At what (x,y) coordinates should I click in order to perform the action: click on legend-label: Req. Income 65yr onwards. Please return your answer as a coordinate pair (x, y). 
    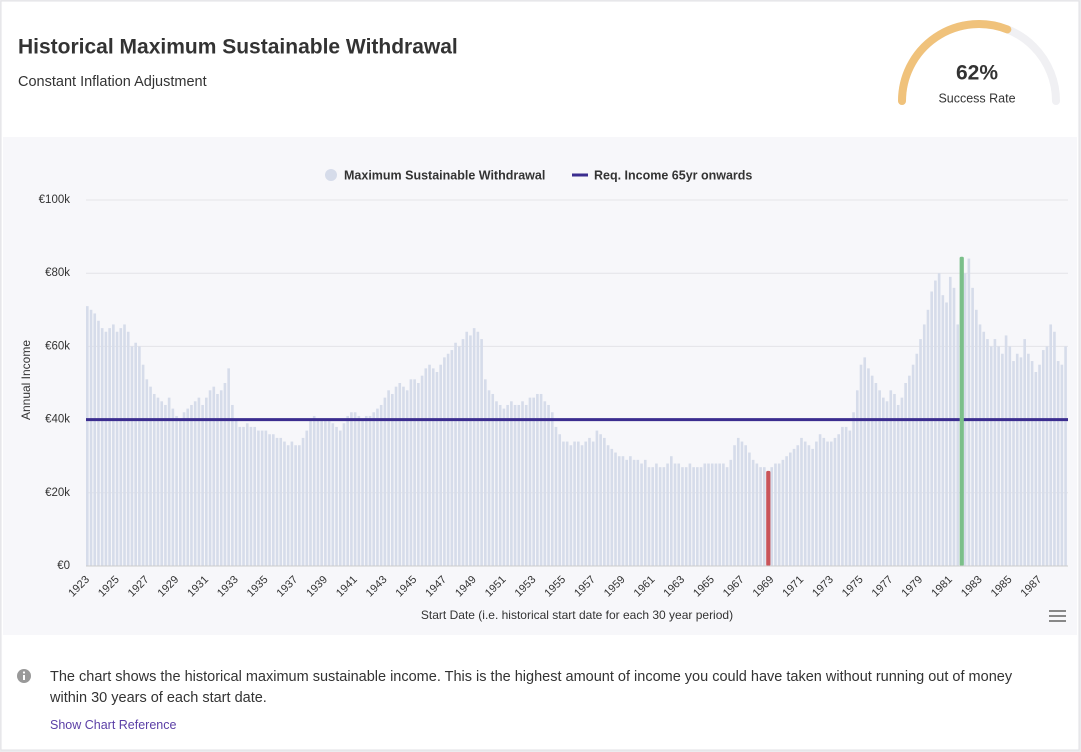
    Looking at the image, I should click on (673, 175).